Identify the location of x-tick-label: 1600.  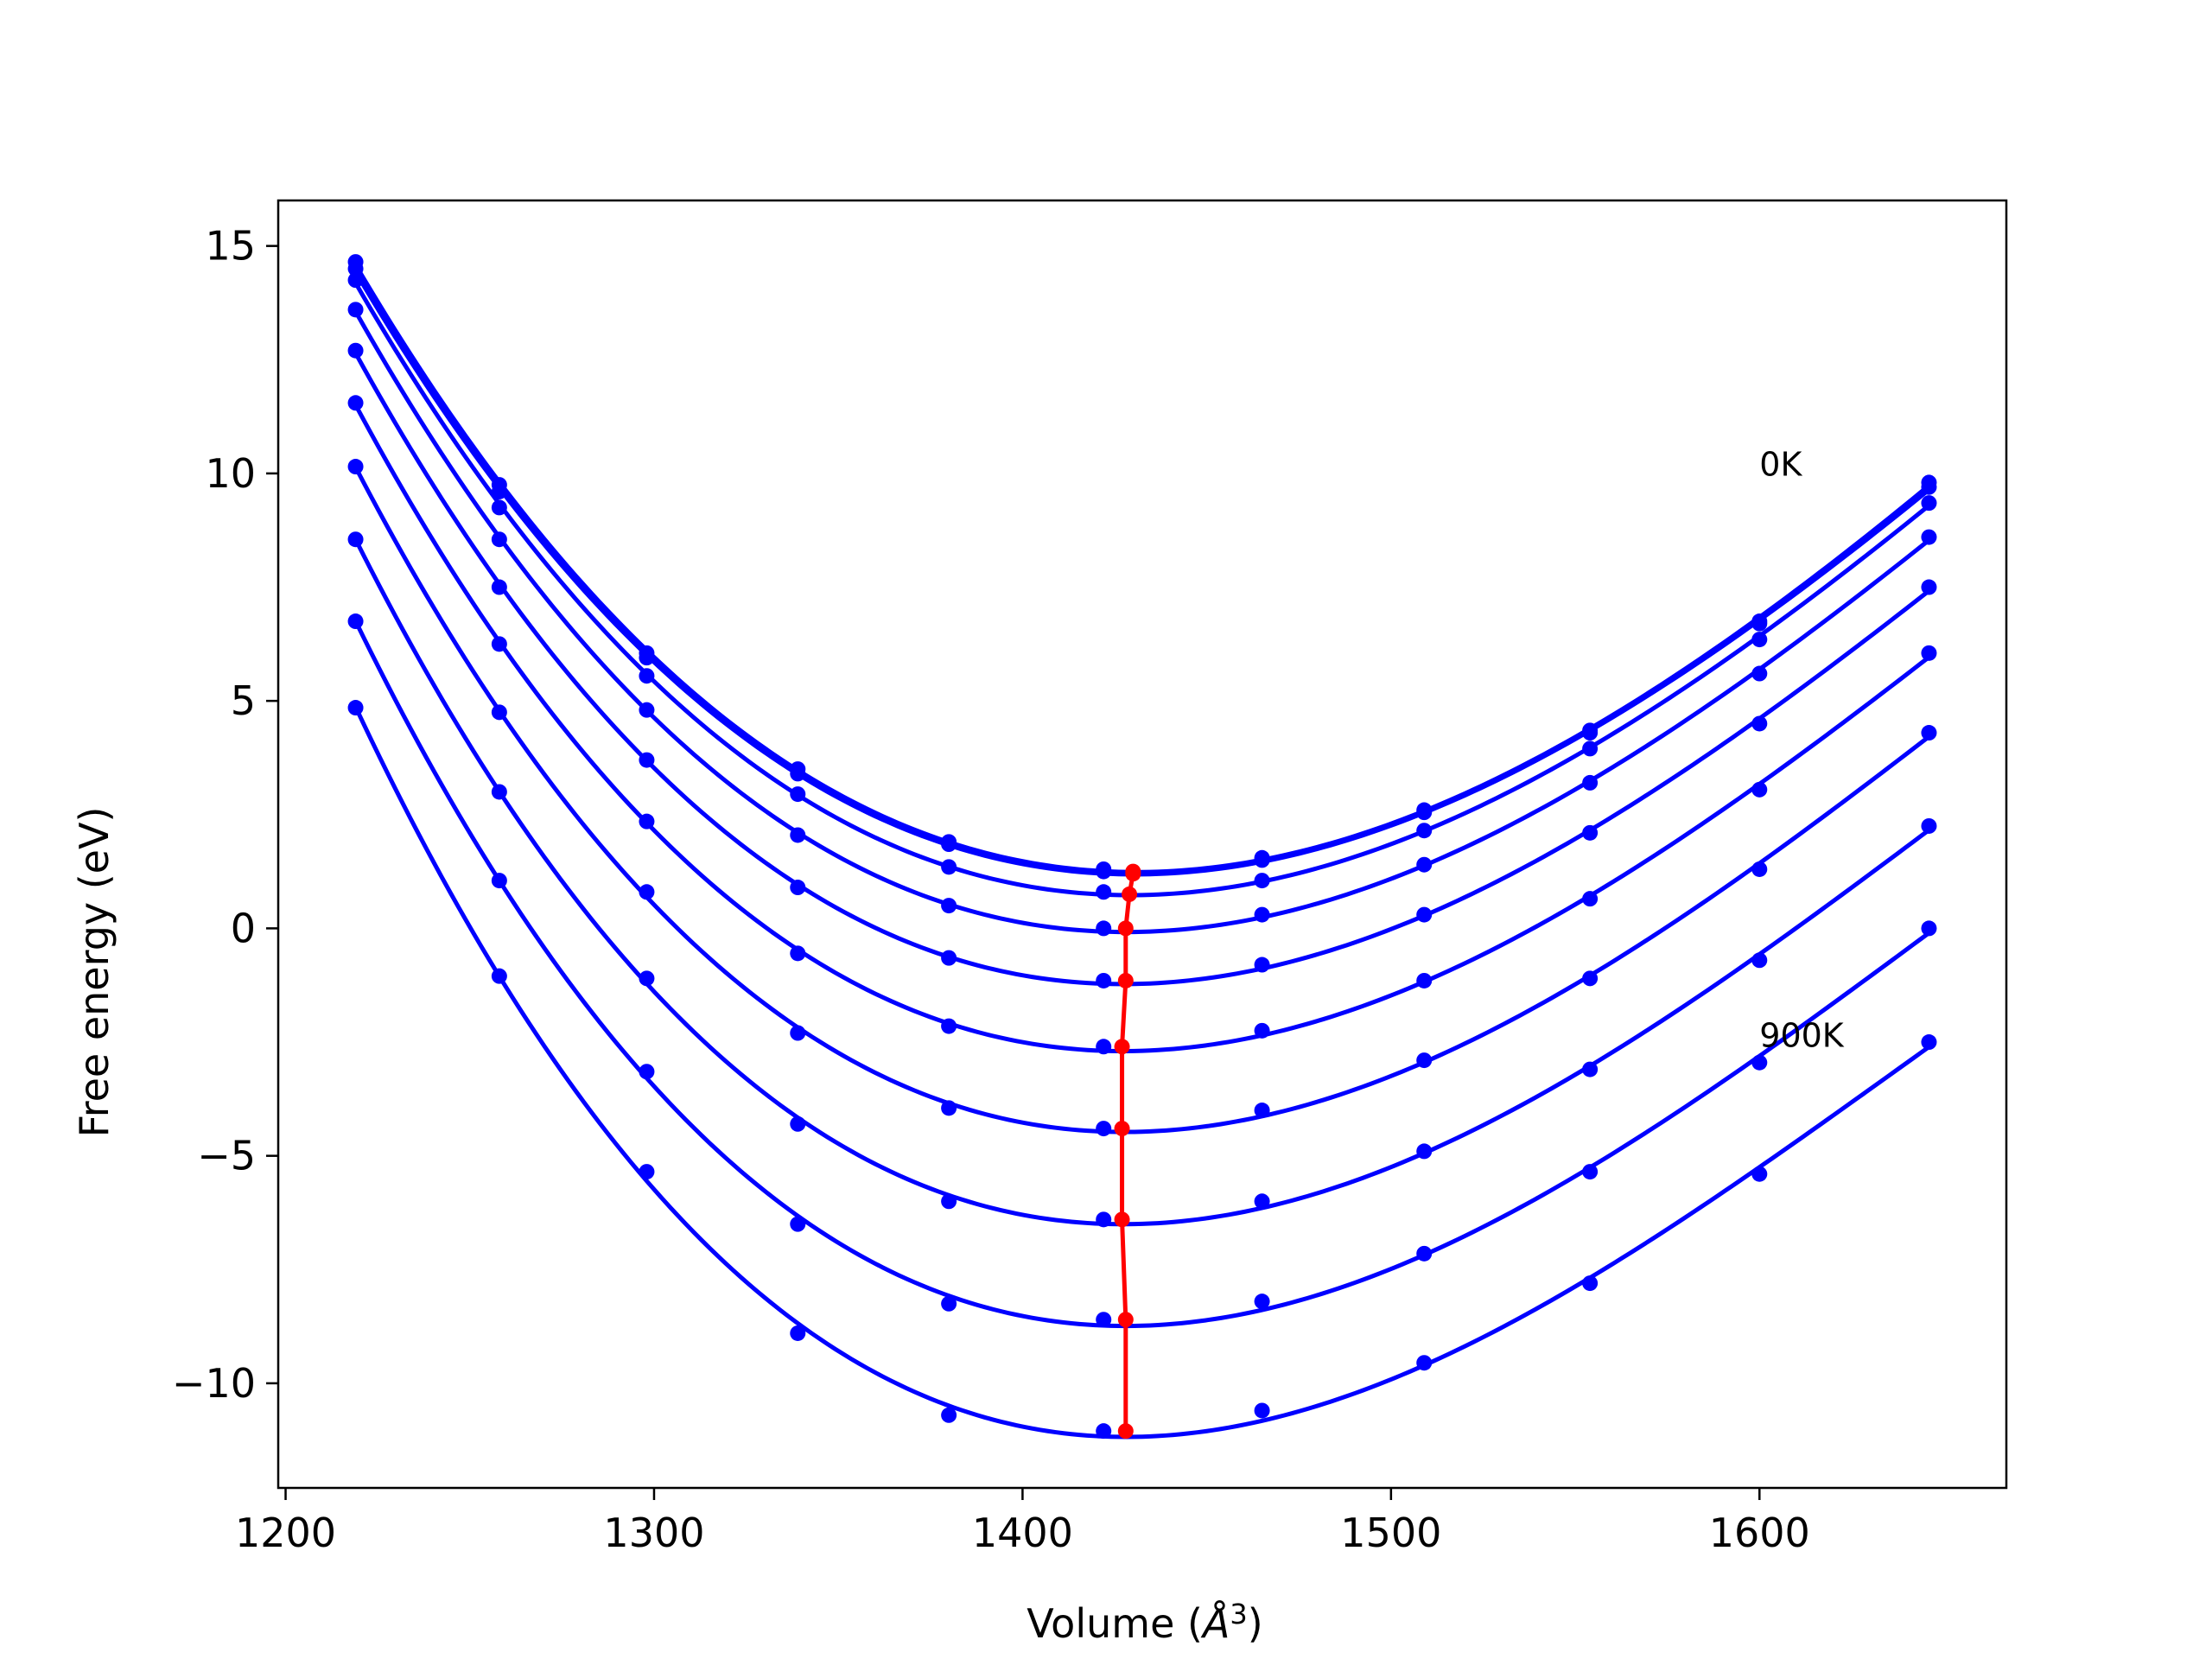
(1759, 1533).